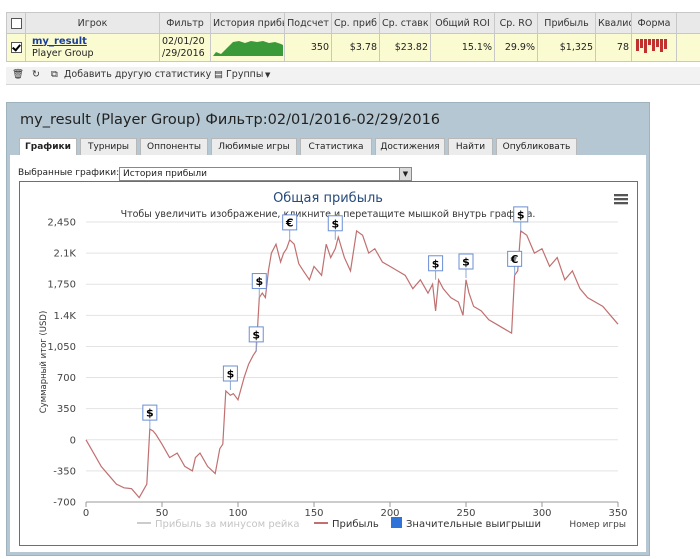  Describe the element at coordinates (247, 23) in the screenshot. I see `header-profit-history: История прибы` at that location.